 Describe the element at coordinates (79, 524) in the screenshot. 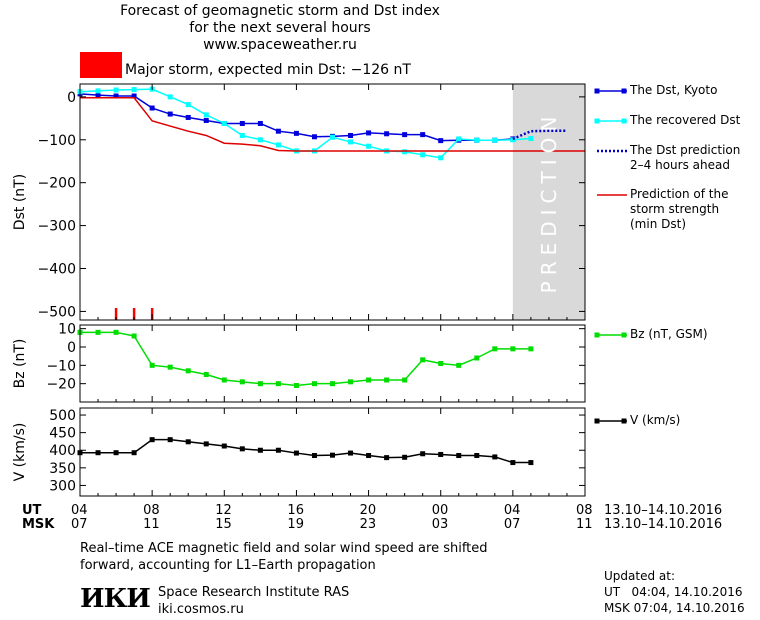

I see `msk-tick-label: 07` at that location.